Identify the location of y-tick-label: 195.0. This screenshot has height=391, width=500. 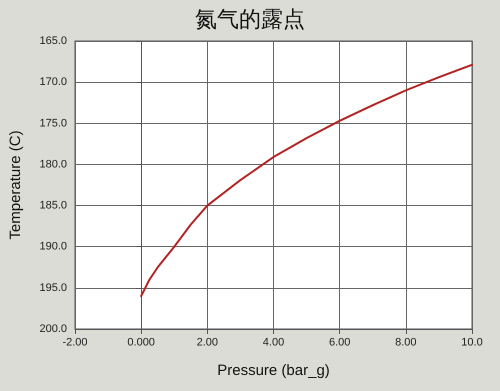
(53, 288).